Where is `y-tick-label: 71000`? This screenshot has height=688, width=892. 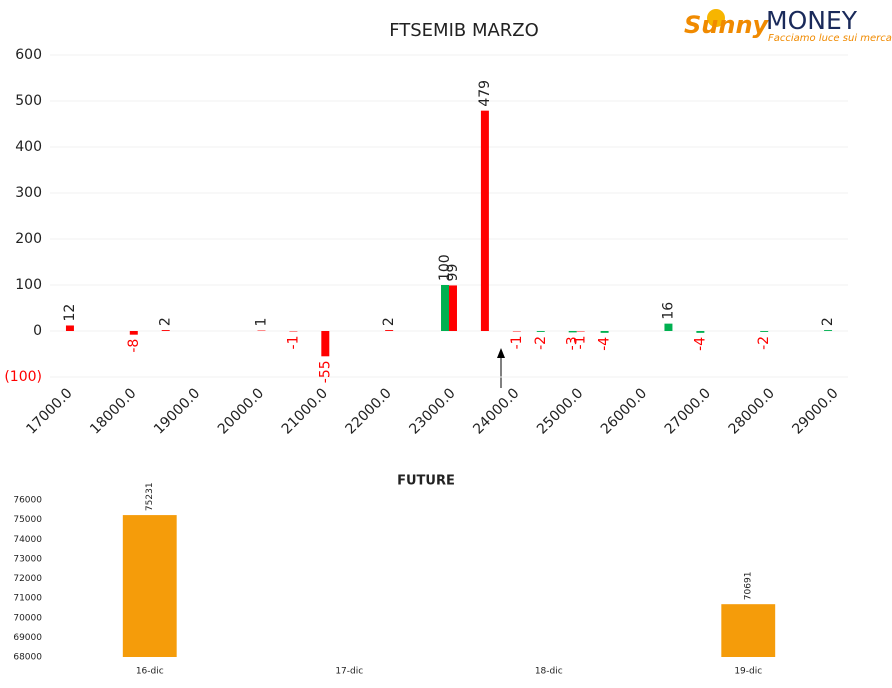
y-tick-label: 71000 is located at coordinates (27, 599).